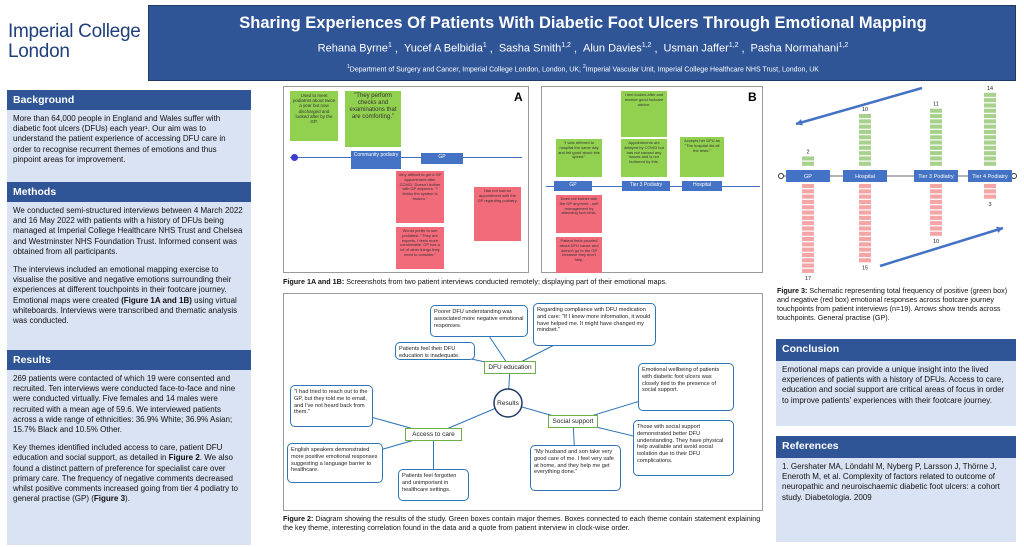 The width and height of the screenshot is (1024, 547). I want to click on stage-label: GP, so click(573, 186).